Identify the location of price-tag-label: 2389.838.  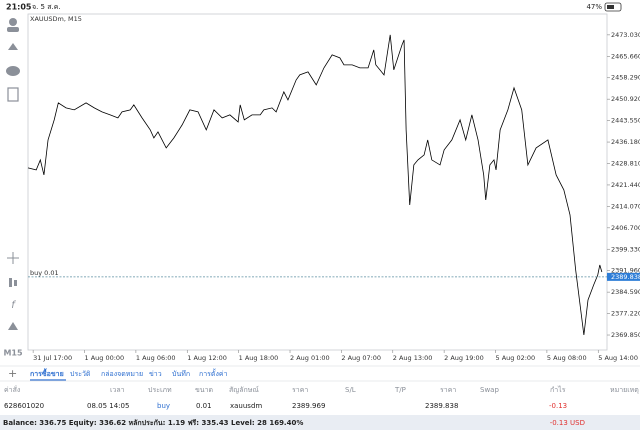
(625, 277).